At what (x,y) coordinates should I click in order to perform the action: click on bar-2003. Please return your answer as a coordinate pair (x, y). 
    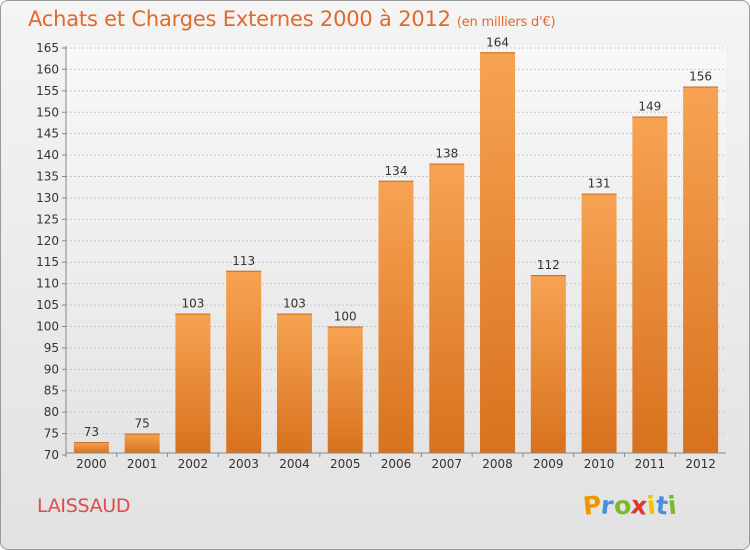
    Looking at the image, I should click on (244, 361).